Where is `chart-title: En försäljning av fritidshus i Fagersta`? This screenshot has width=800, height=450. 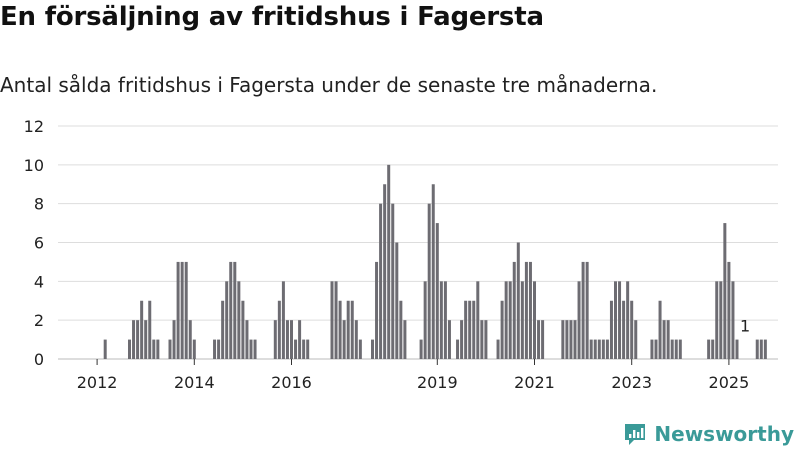 chart-title: En försäljning av fritidshus i Fagersta is located at coordinates (272, 17).